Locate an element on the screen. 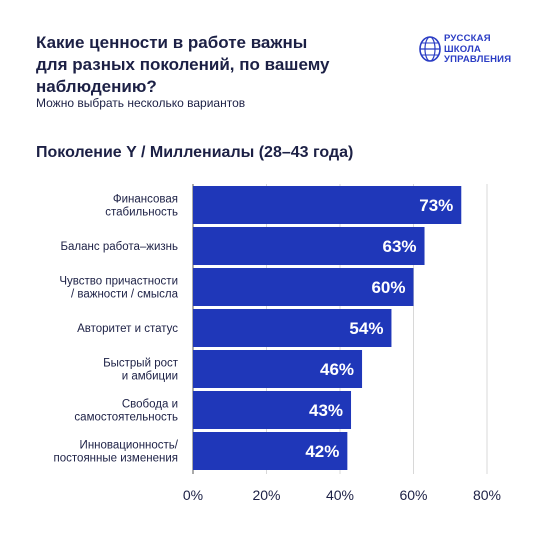 This screenshot has width=540, height=540. bar-value-label-0: 73% is located at coordinates (436, 205).